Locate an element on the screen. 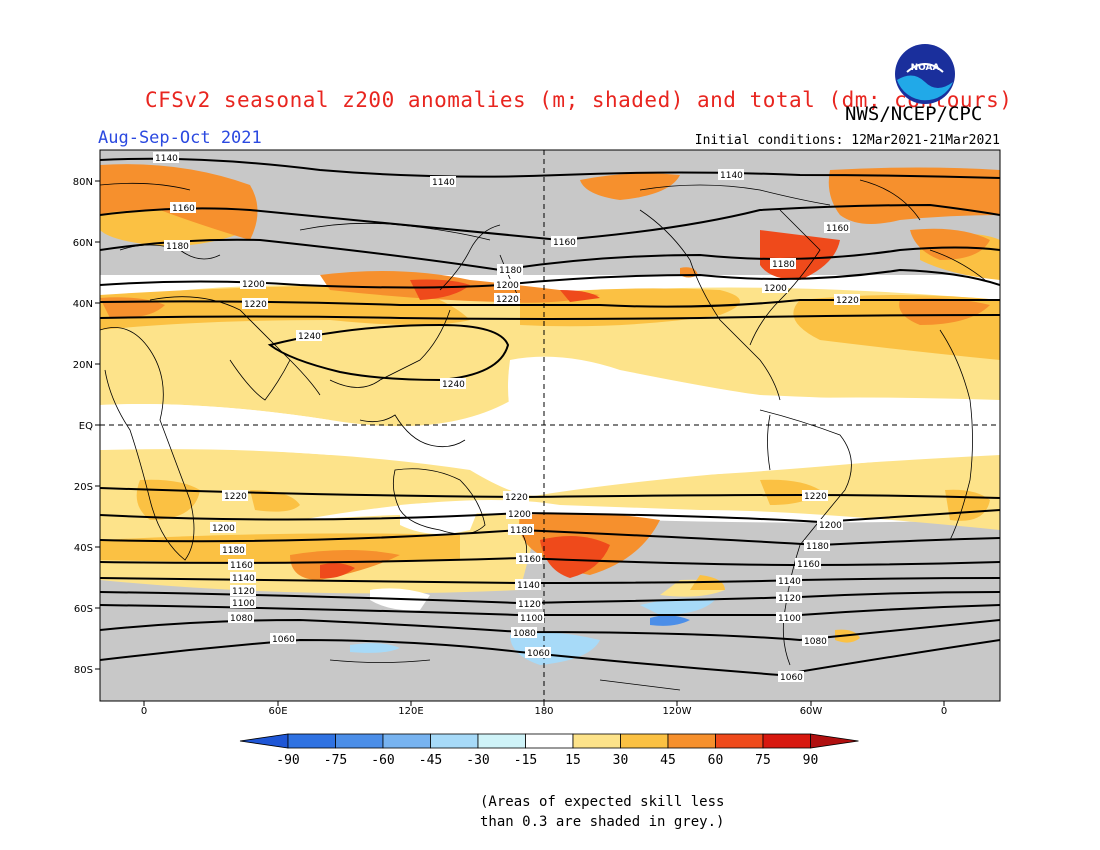  svg-text: 120E is located at coordinates (410, 711).